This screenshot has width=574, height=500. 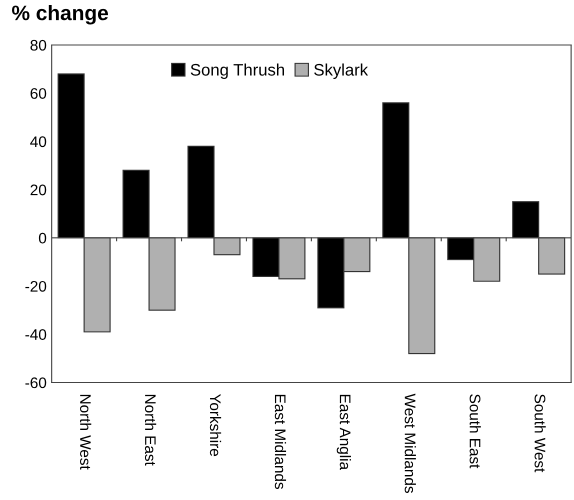 I want to click on x-tick-label: East Midlands, so click(x=280, y=442).